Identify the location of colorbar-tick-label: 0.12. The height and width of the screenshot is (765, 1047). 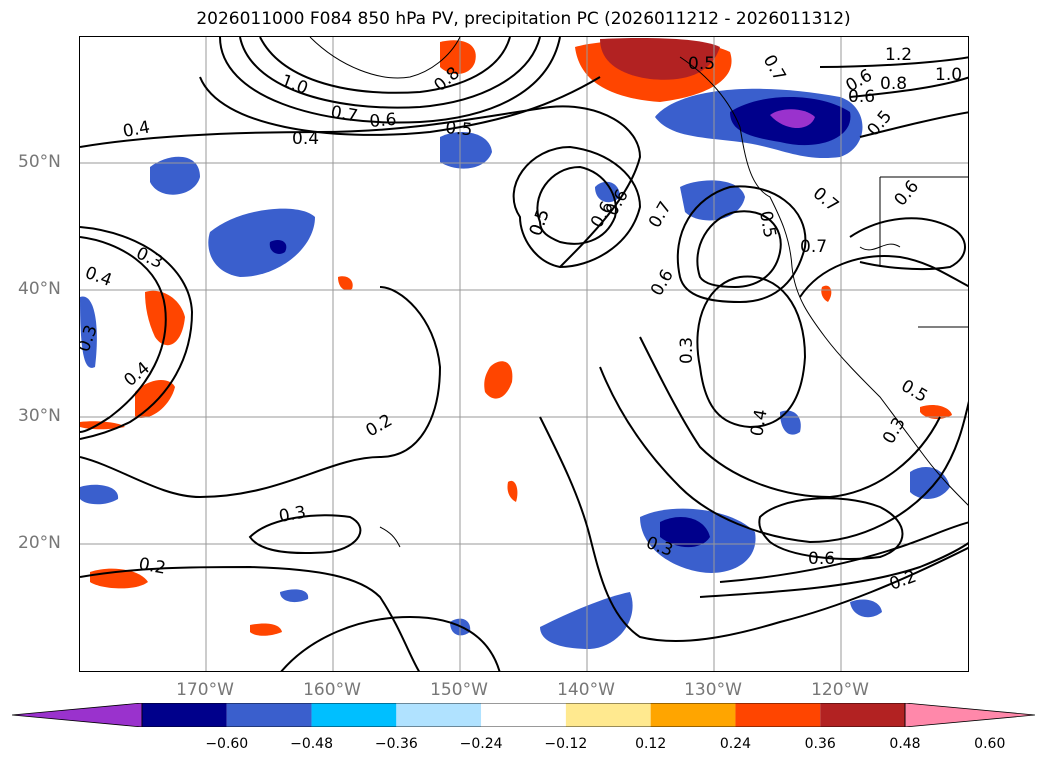
(651, 744).